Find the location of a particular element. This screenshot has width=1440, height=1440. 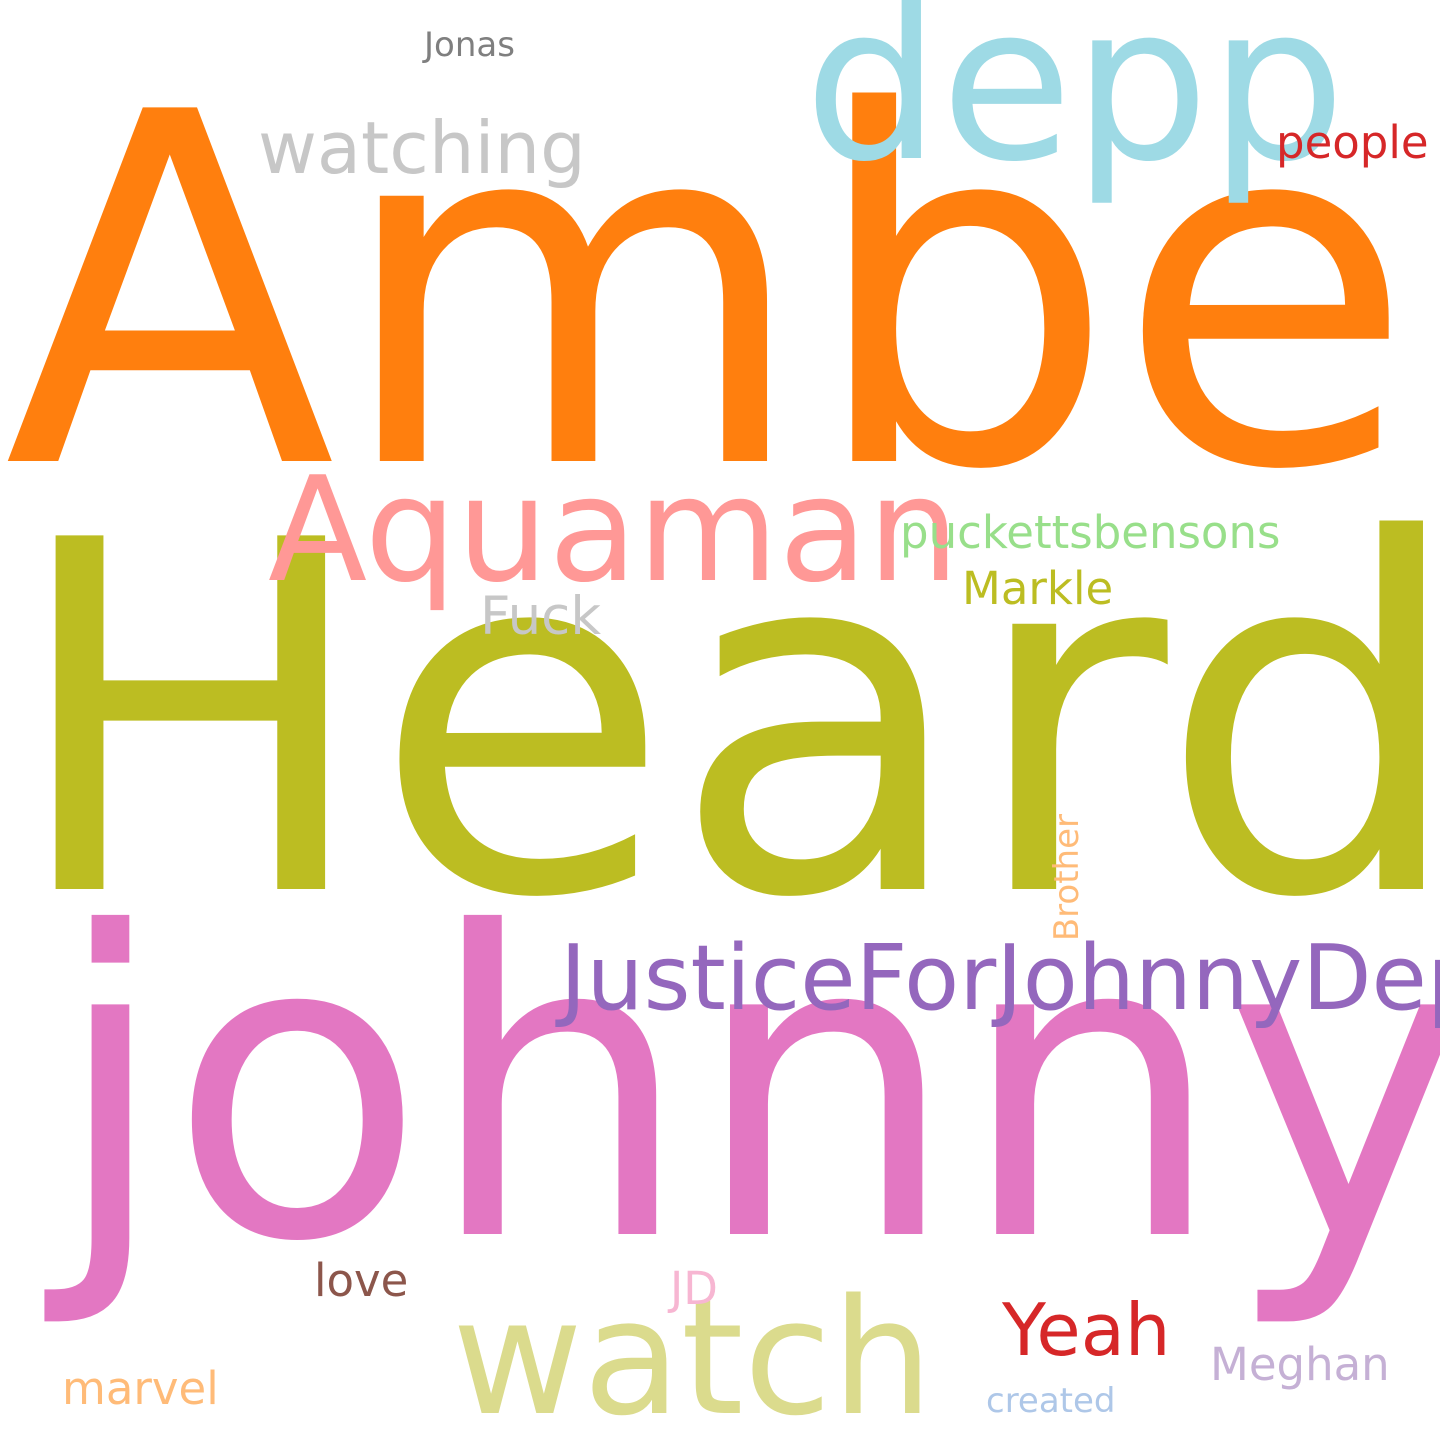

word-brother: Brother is located at coordinates (1067, 878).